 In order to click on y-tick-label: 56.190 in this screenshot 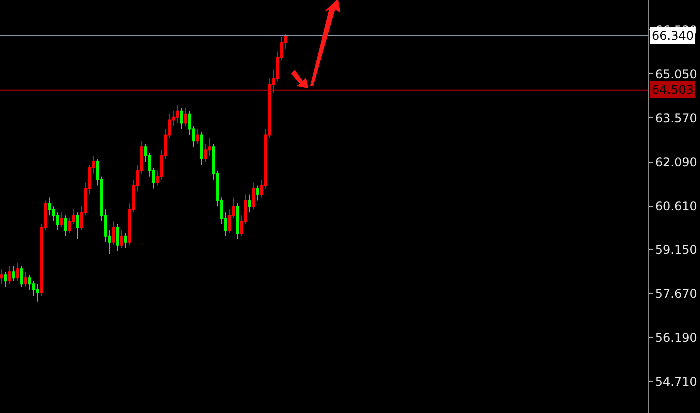, I will do `click(676, 338)`.